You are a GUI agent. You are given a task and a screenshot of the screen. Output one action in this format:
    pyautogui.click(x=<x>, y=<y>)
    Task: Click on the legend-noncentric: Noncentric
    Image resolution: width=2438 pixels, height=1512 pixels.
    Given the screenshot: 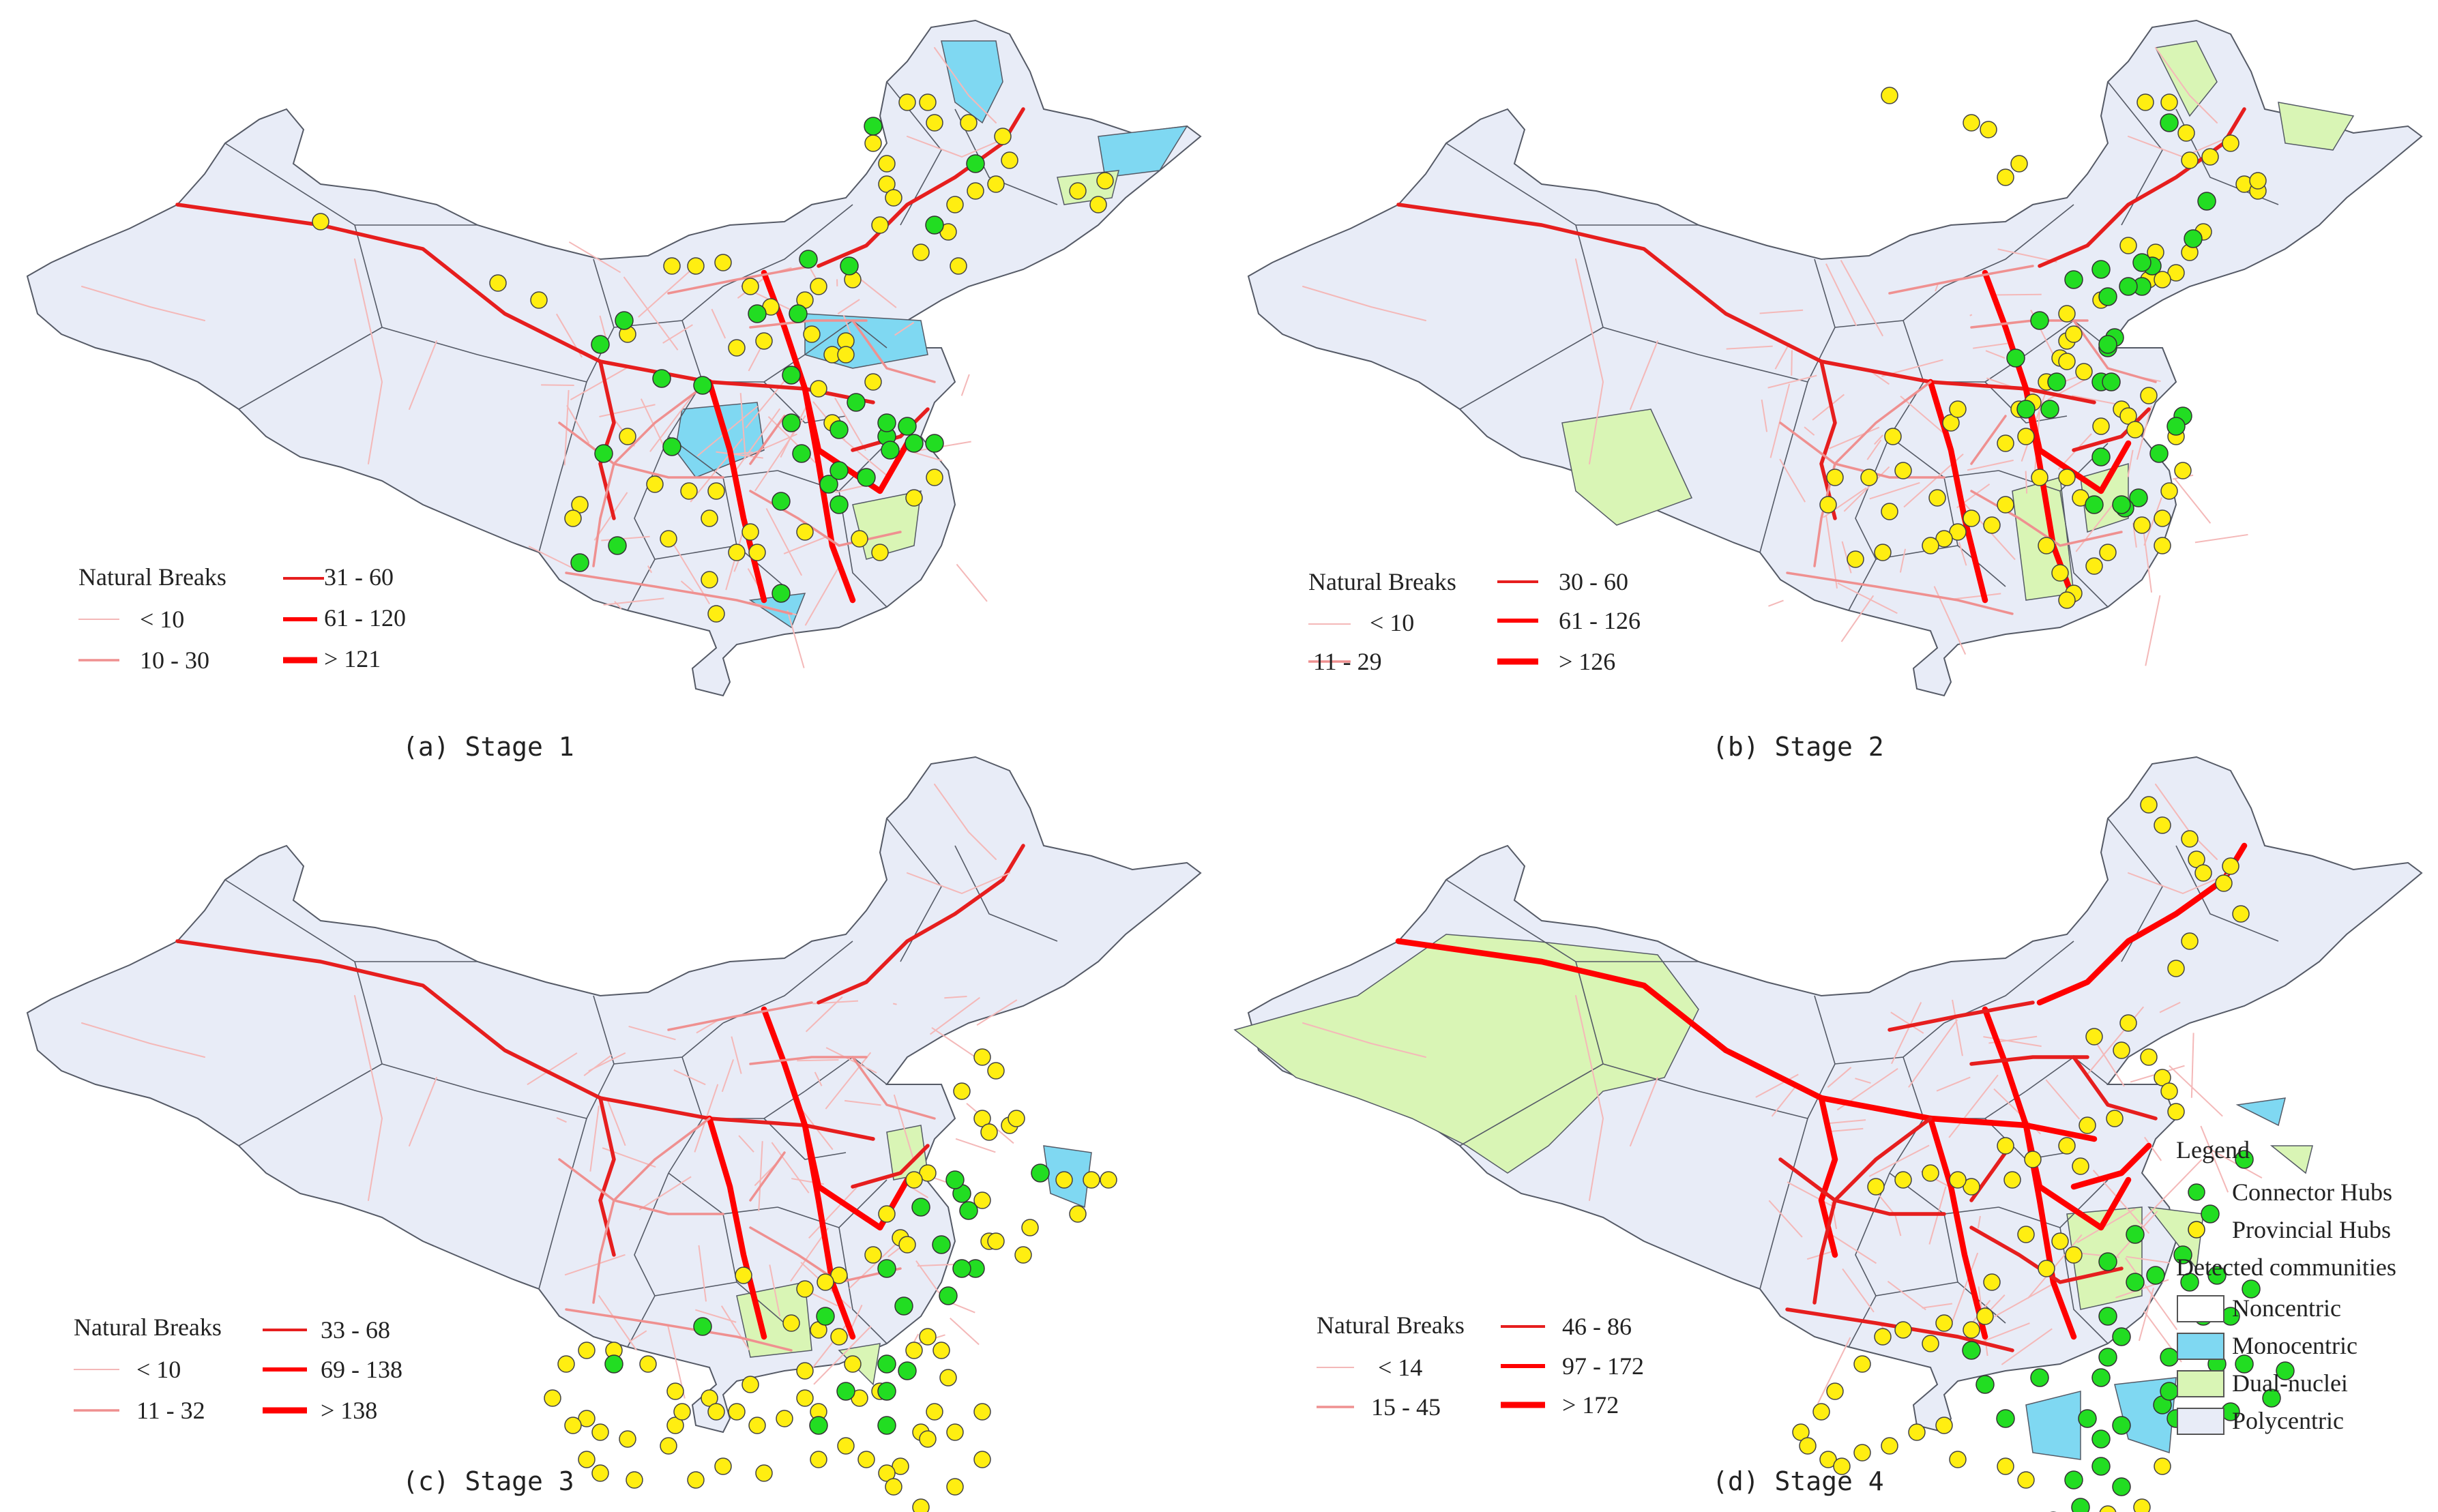 What is the action you would take?
    pyautogui.click(x=2286, y=1308)
    